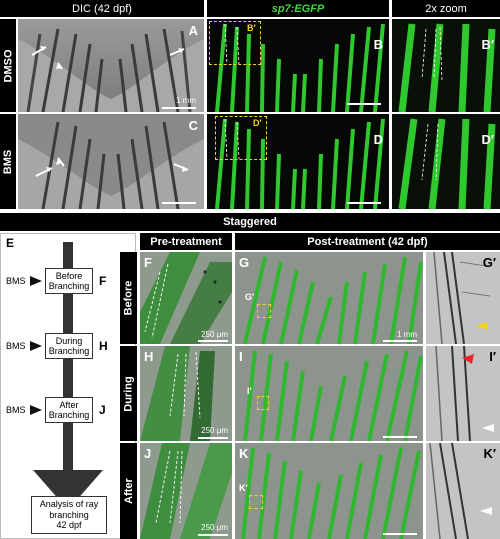 The width and height of the screenshot is (500, 539). I want to click on panel-b-label: B, so click(378, 44).